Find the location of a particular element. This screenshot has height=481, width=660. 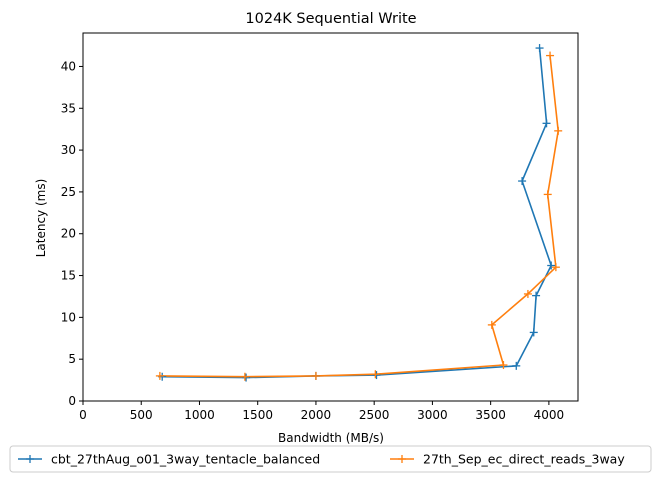

chart-title: 1024K Sequential Write is located at coordinates (330, 19).